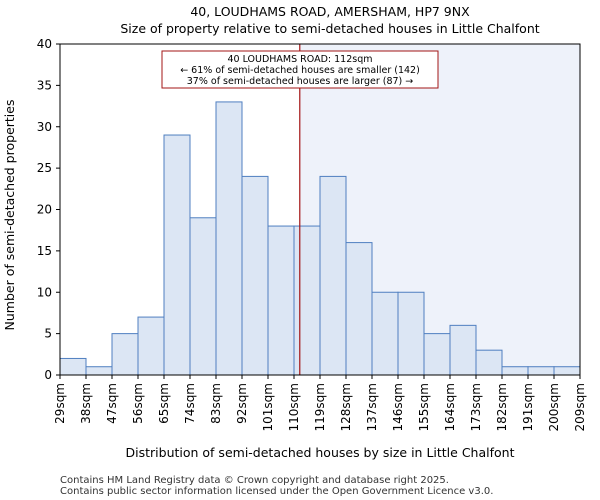 The width and height of the screenshot is (600, 500). Describe the element at coordinates (99, 371) in the screenshot. I see `bar-38sqm` at that location.